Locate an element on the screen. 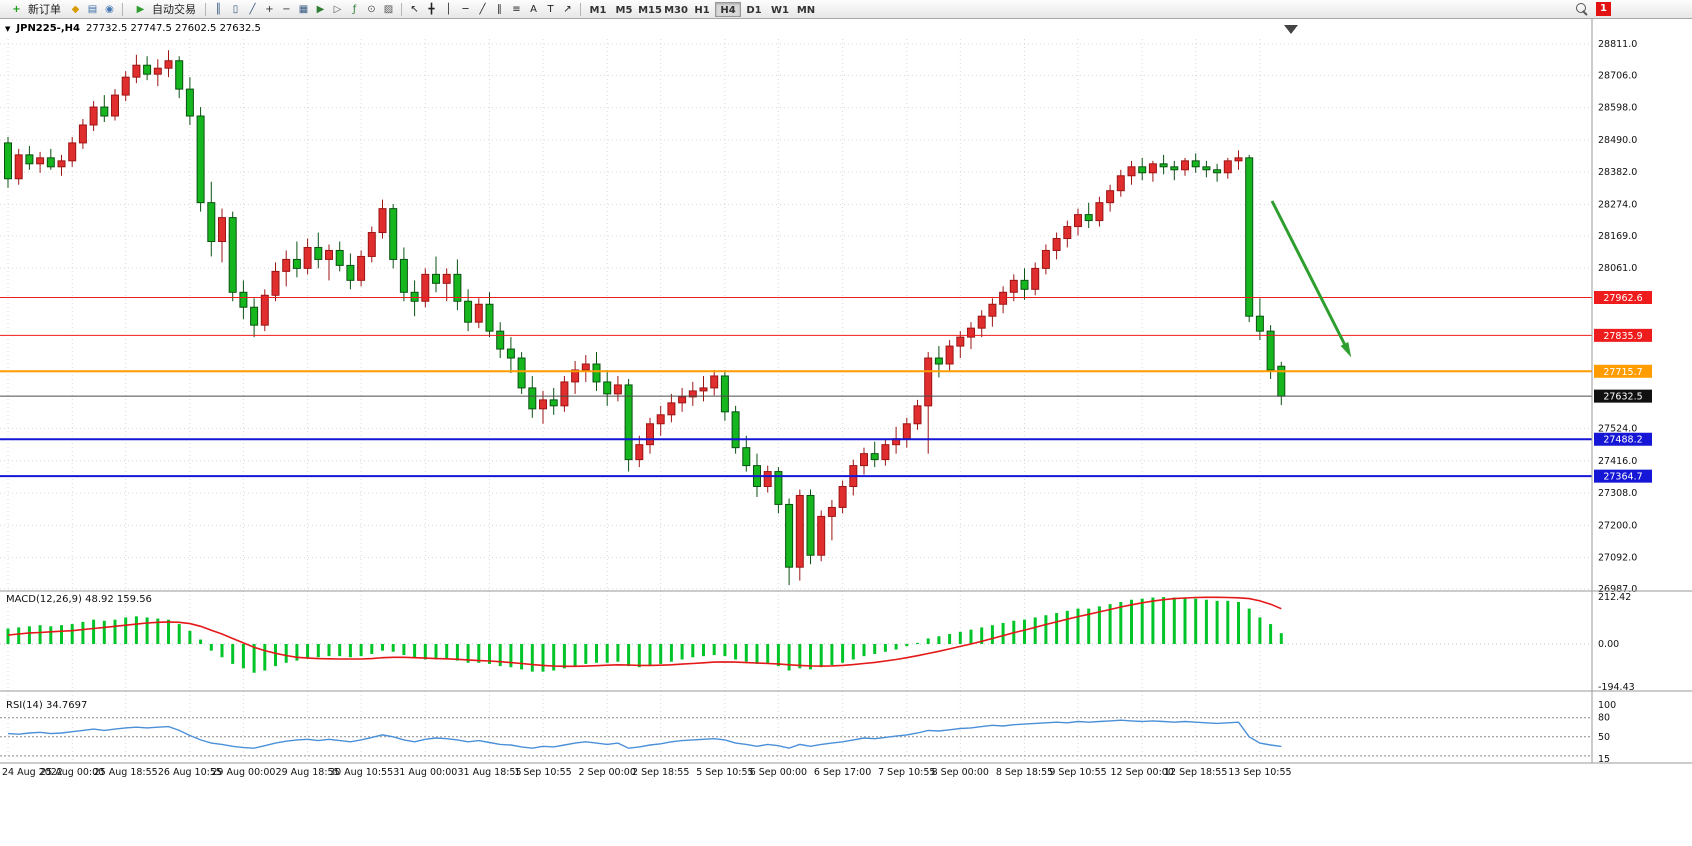  timeframe-m5: M5 is located at coordinates (624, 10).